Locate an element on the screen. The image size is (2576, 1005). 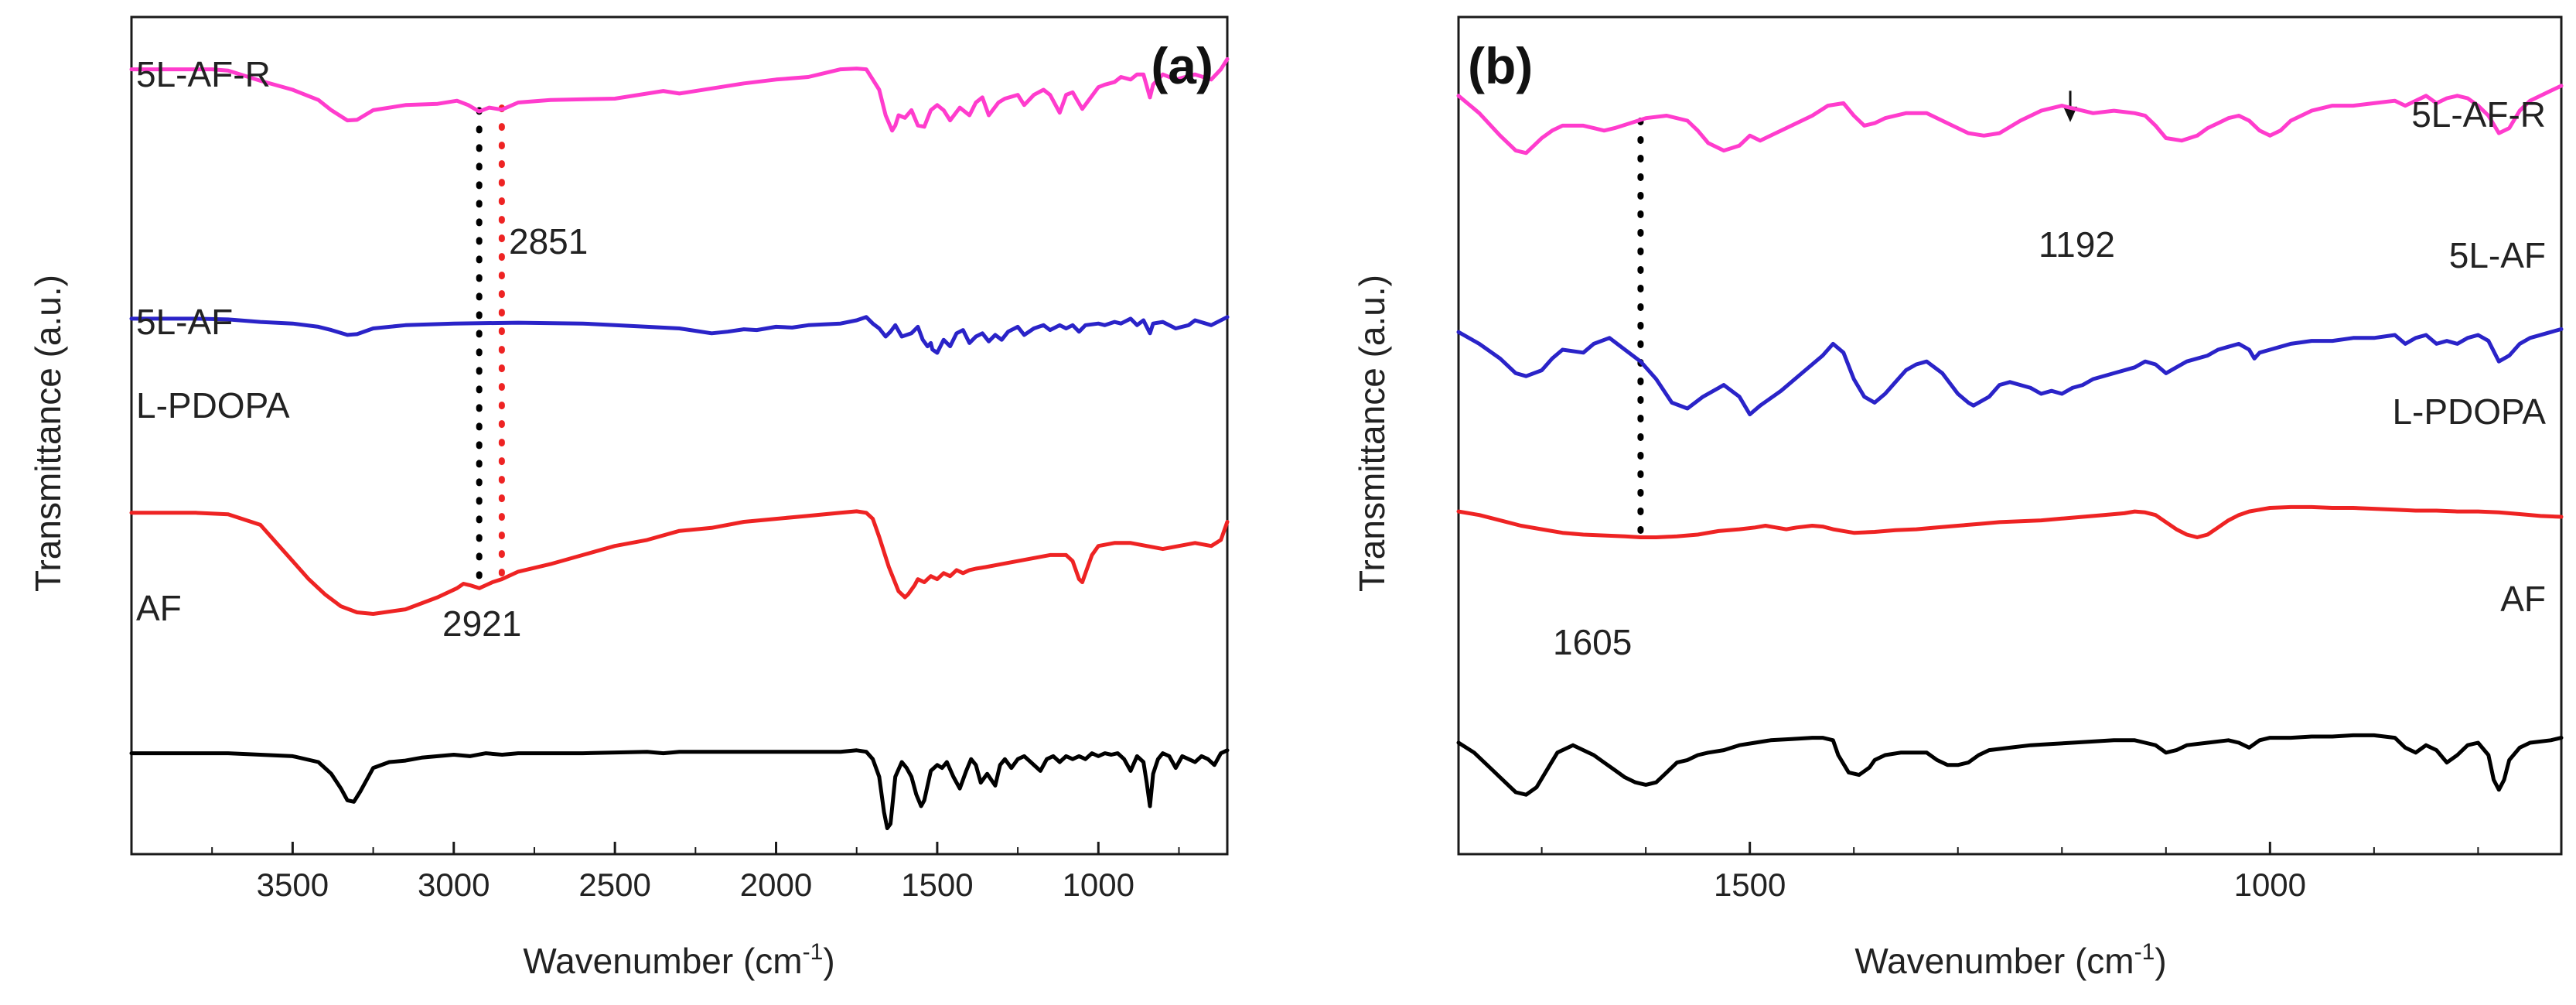
panel-label-b: (b) is located at coordinates (1501, 65).